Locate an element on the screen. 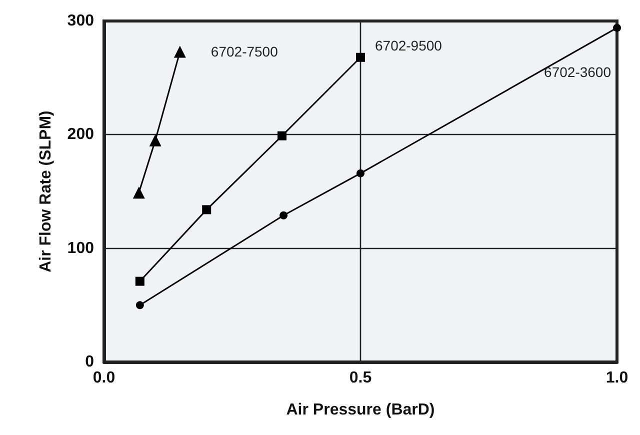 Image resolution: width=640 pixels, height=435 pixels. series-label: 6702-3600 is located at coordinates (578, 72).